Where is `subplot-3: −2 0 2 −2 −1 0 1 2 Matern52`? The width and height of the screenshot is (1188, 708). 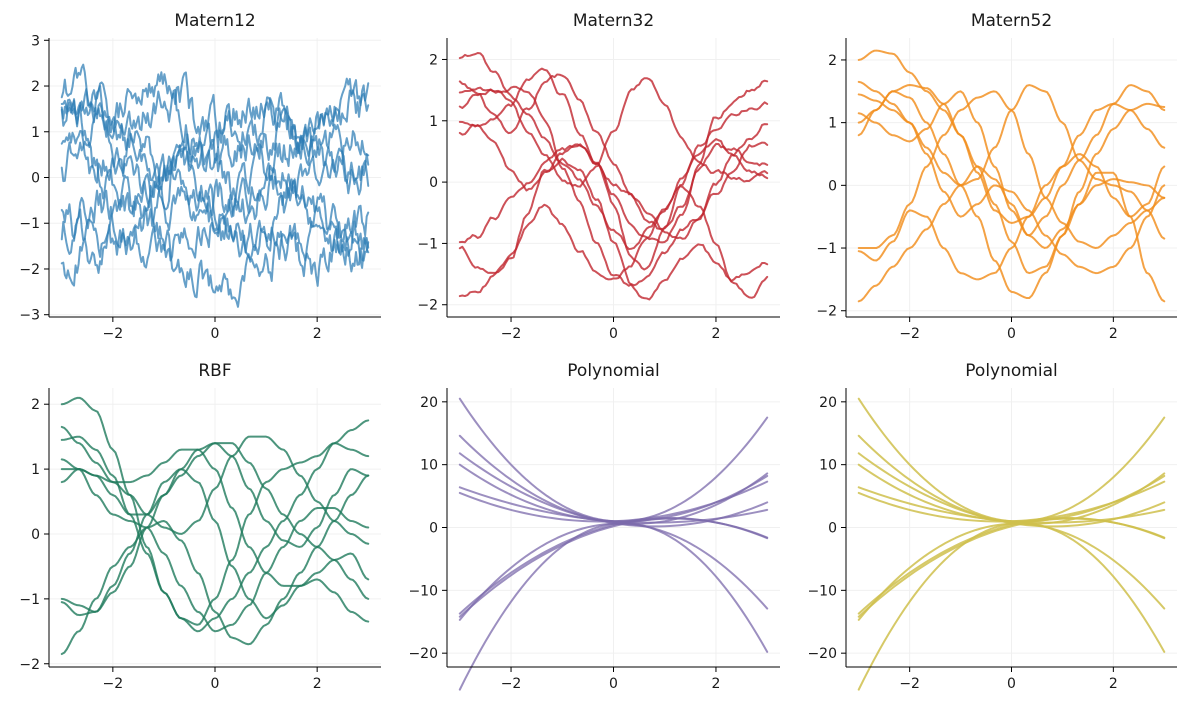
subplot-3: −2 0 2 −2 −1 0 1 2 Matern52 is located at coordinates (996, 176).